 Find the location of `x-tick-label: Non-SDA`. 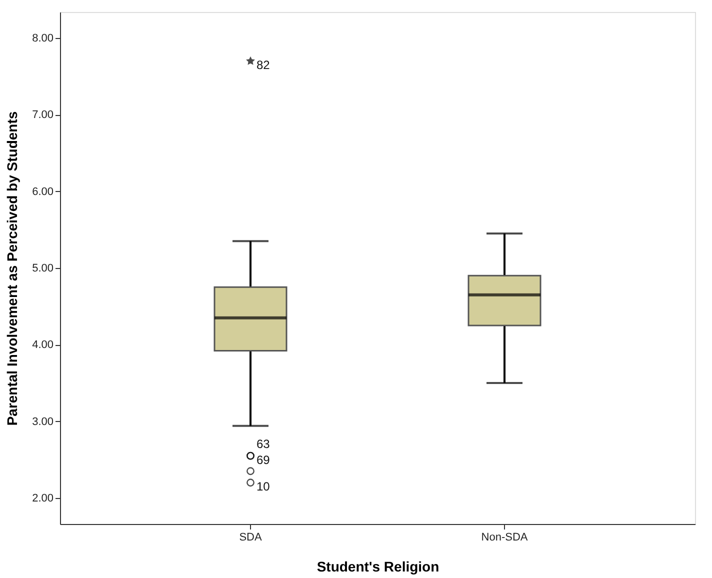

x-tick-label: Non-SDA is located at coordinates (504, 538).